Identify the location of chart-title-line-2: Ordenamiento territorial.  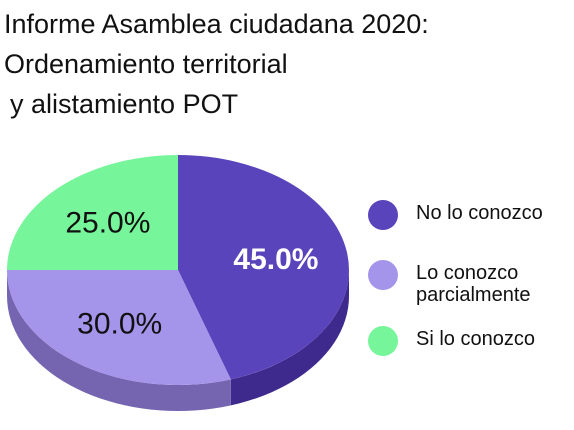
(146, 64).